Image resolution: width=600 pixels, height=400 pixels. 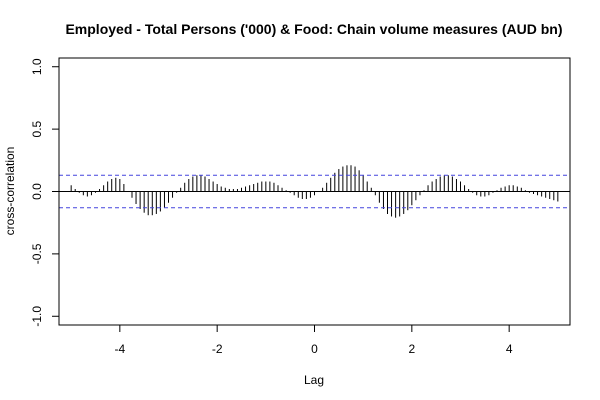 What do you see at coordinates (10, 191) in the screenshot?
I see `y-axis-label: cross-correlation` at bounding box center [10, 191].